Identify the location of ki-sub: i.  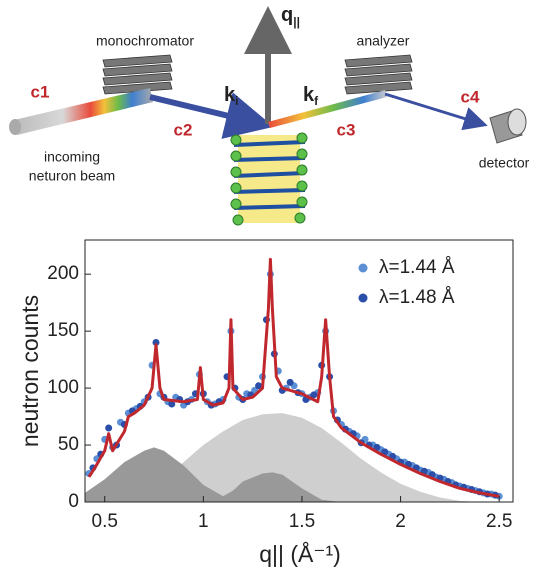
(236, 101).